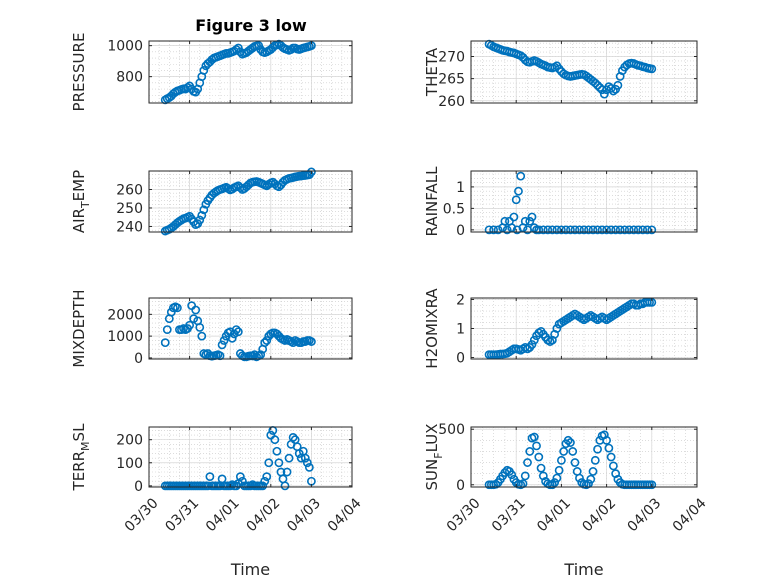  Describe the element at coordinates (460, 330) in the screenshot. I see `y-tick-label: 1` at that location.